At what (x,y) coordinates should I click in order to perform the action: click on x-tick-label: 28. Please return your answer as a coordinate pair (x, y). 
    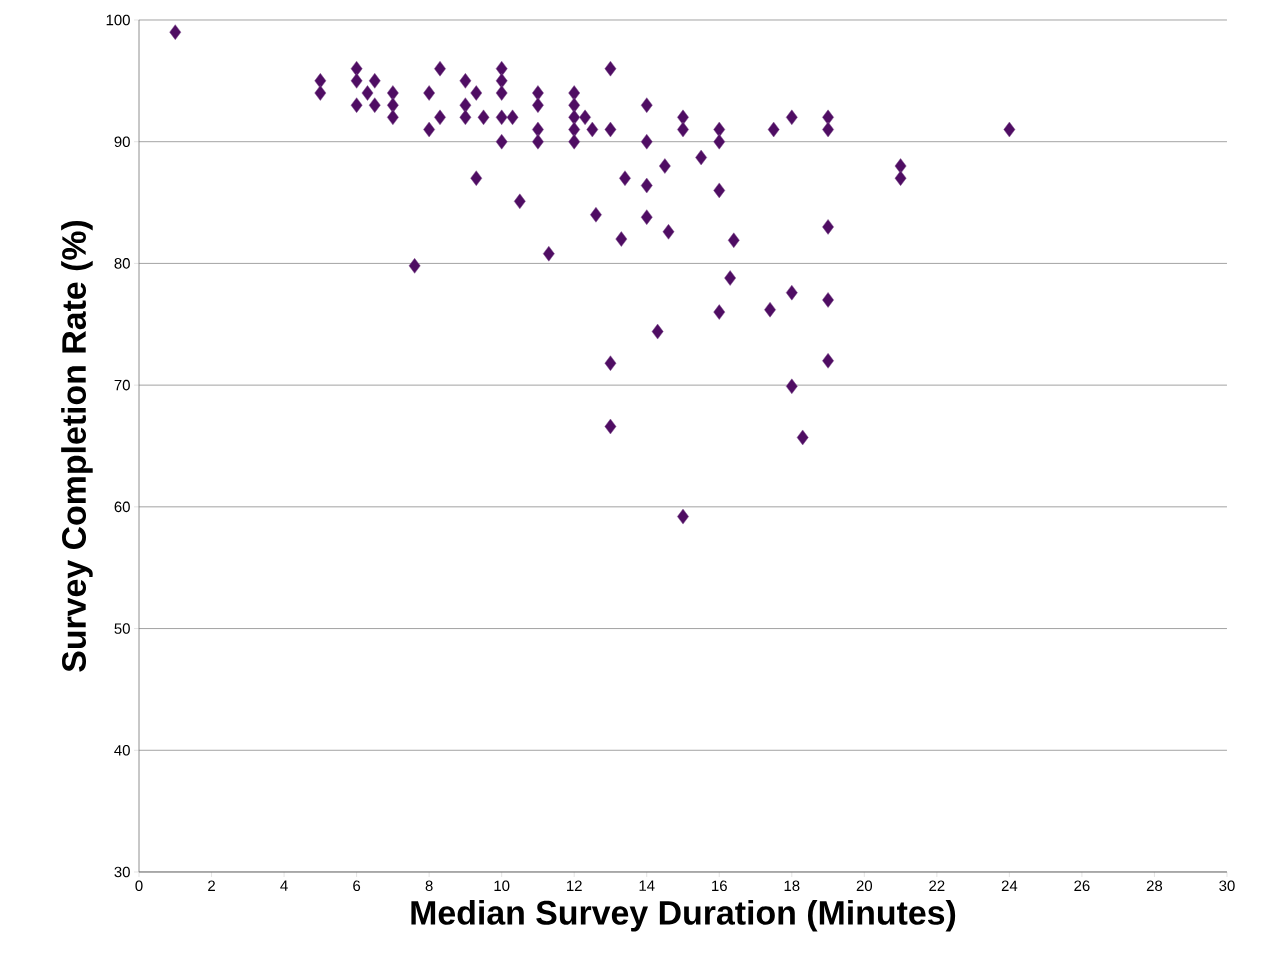
    Looking at the image, I should click on (1154, 886).